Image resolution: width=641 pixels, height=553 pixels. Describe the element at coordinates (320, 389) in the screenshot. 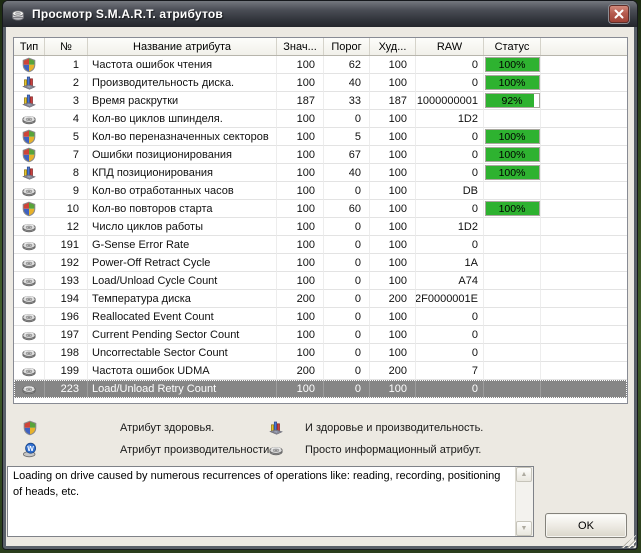

I see `table-row: 223 Load/Unload Retry Count 100 0 100 0` at that location.